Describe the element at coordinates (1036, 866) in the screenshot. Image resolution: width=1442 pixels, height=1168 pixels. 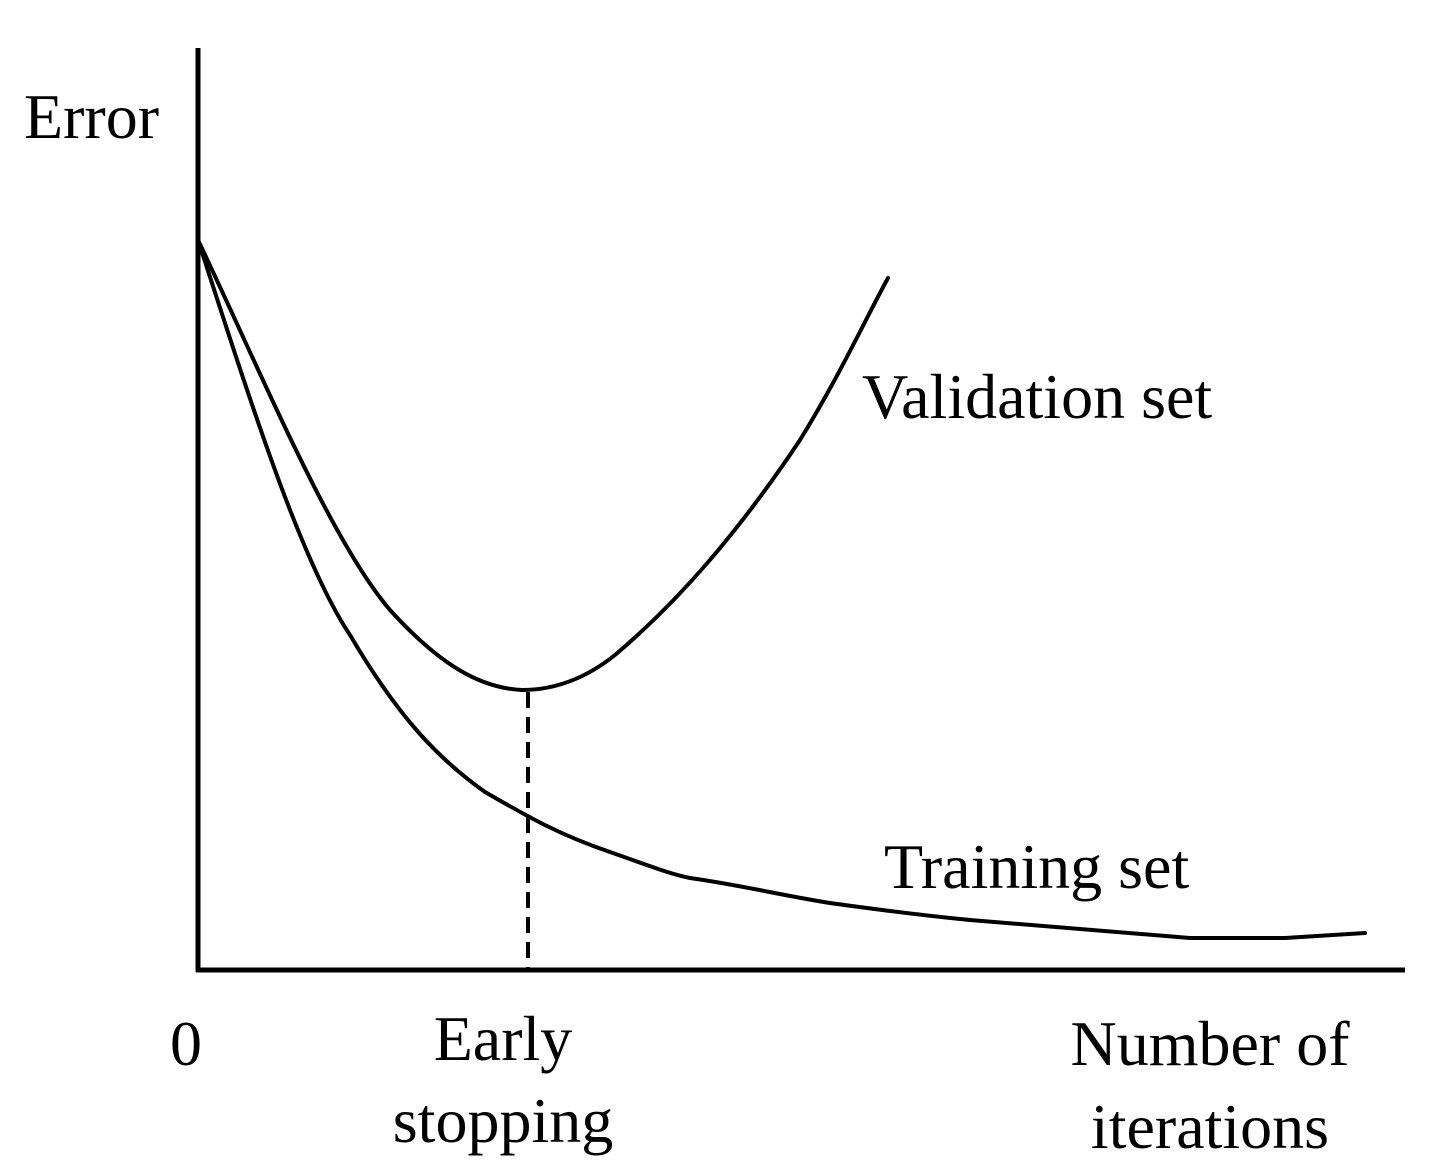
I see `training-label: Training set` at that location.